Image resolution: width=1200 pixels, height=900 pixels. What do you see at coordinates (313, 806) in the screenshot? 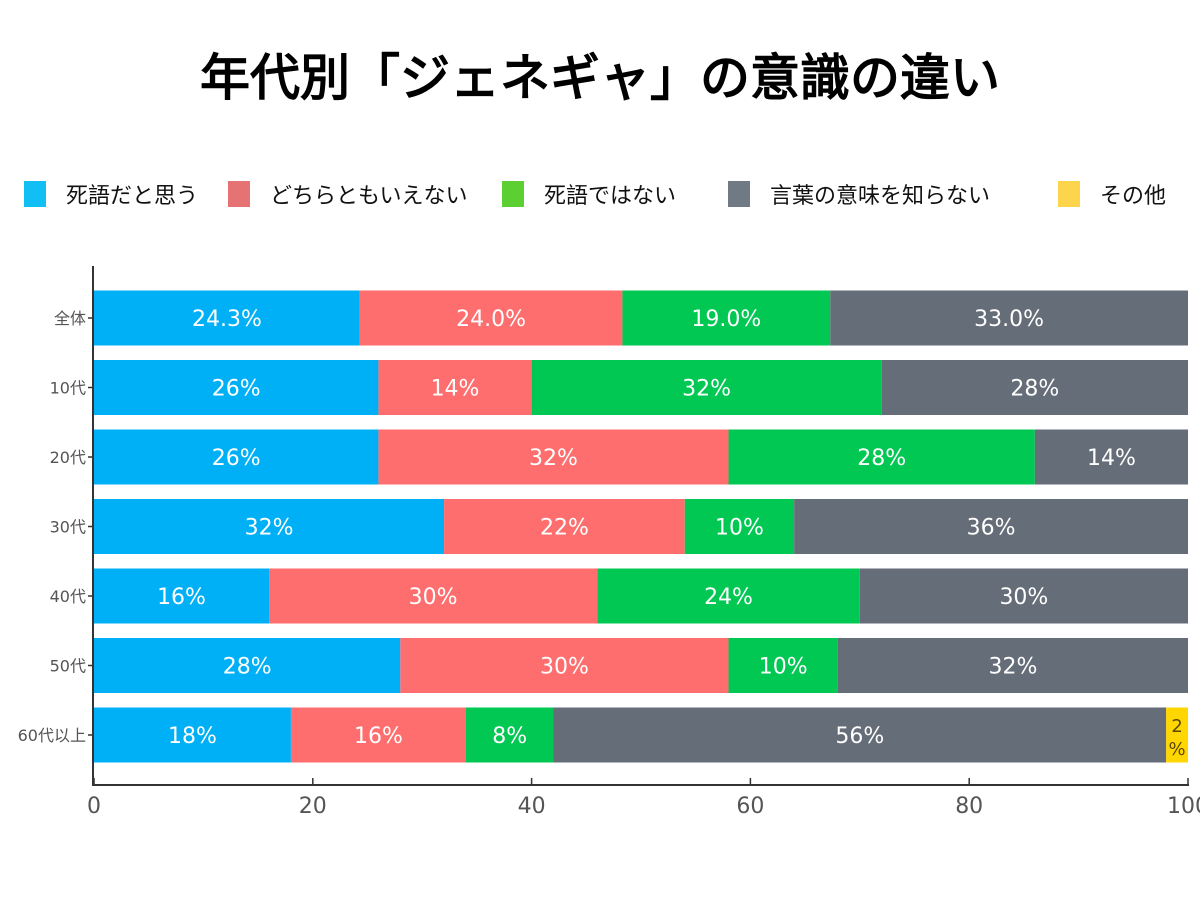
I see `x-tick-label: 20` at bounding box center [313, 806].